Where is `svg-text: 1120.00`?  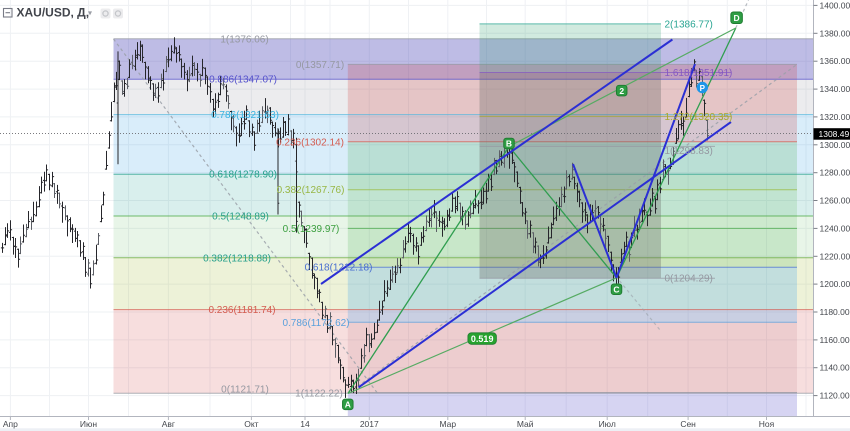
svg-text: 1120.00 is located at coordinates (835, 396).